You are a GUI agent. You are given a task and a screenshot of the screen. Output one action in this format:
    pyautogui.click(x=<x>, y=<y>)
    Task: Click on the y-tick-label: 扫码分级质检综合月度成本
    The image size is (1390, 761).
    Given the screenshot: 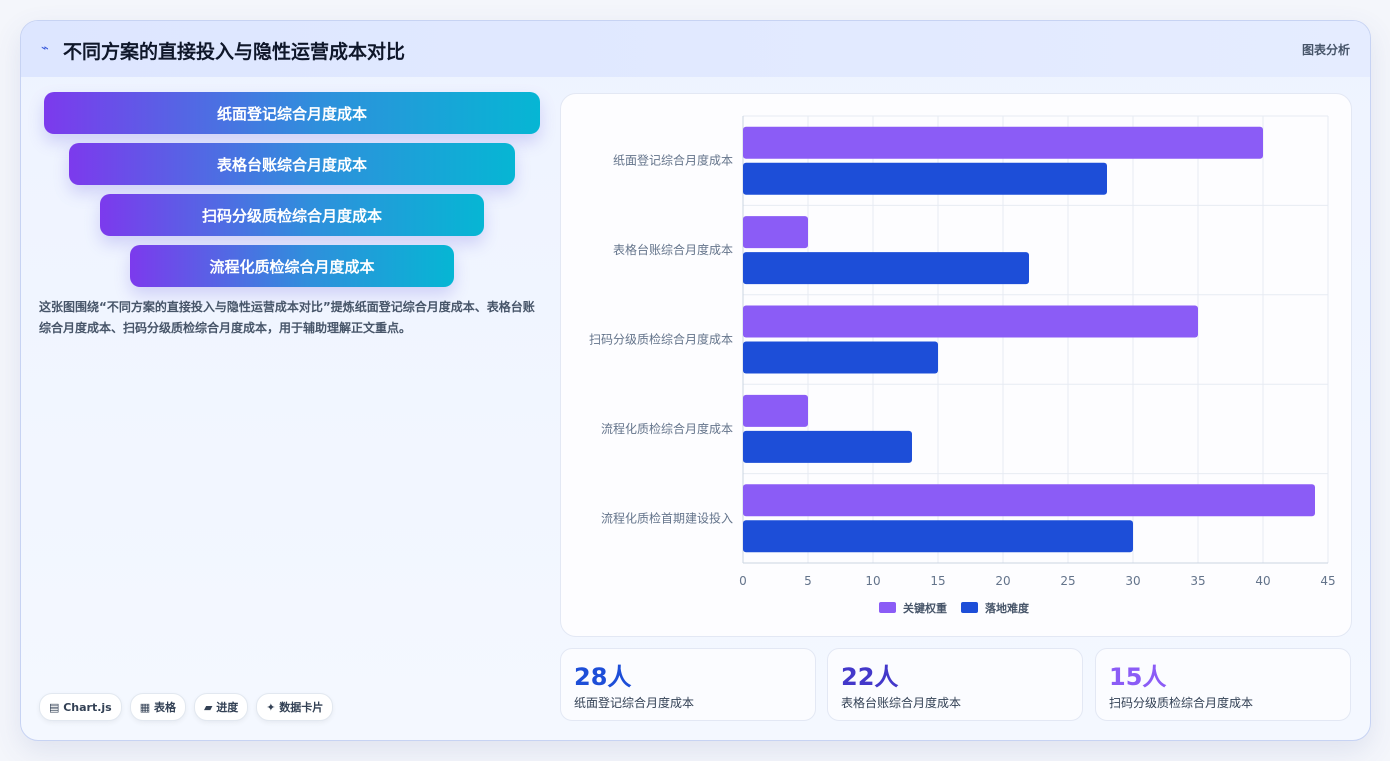 What is the action you would take?
    pyautogui.click(x=661, y=339)
    